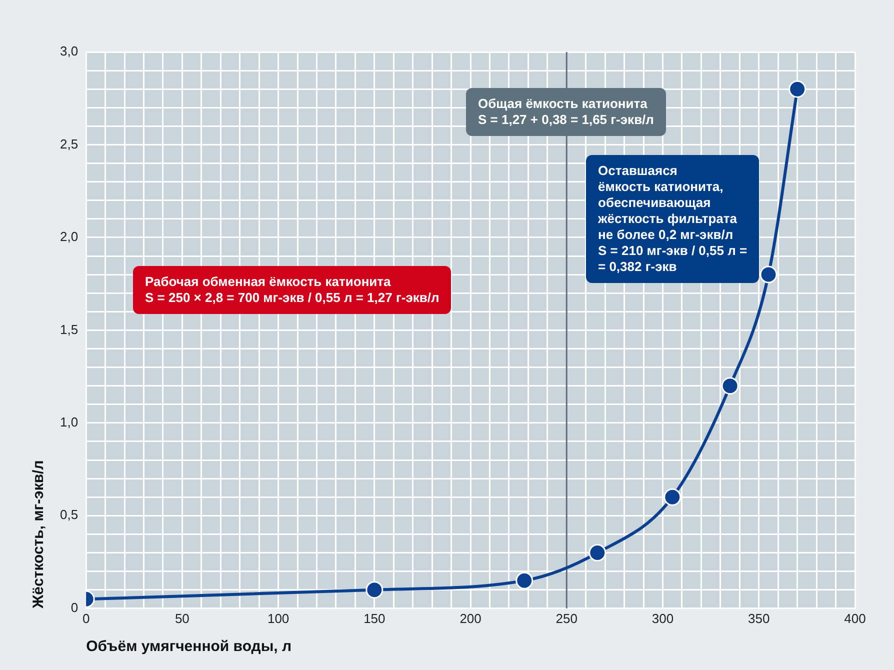 The image size is (894, 670). What do you see at coordinates (86, 618) in the screenshot?
I see `x-tick-label: 0` at bounding box center [86, 618].